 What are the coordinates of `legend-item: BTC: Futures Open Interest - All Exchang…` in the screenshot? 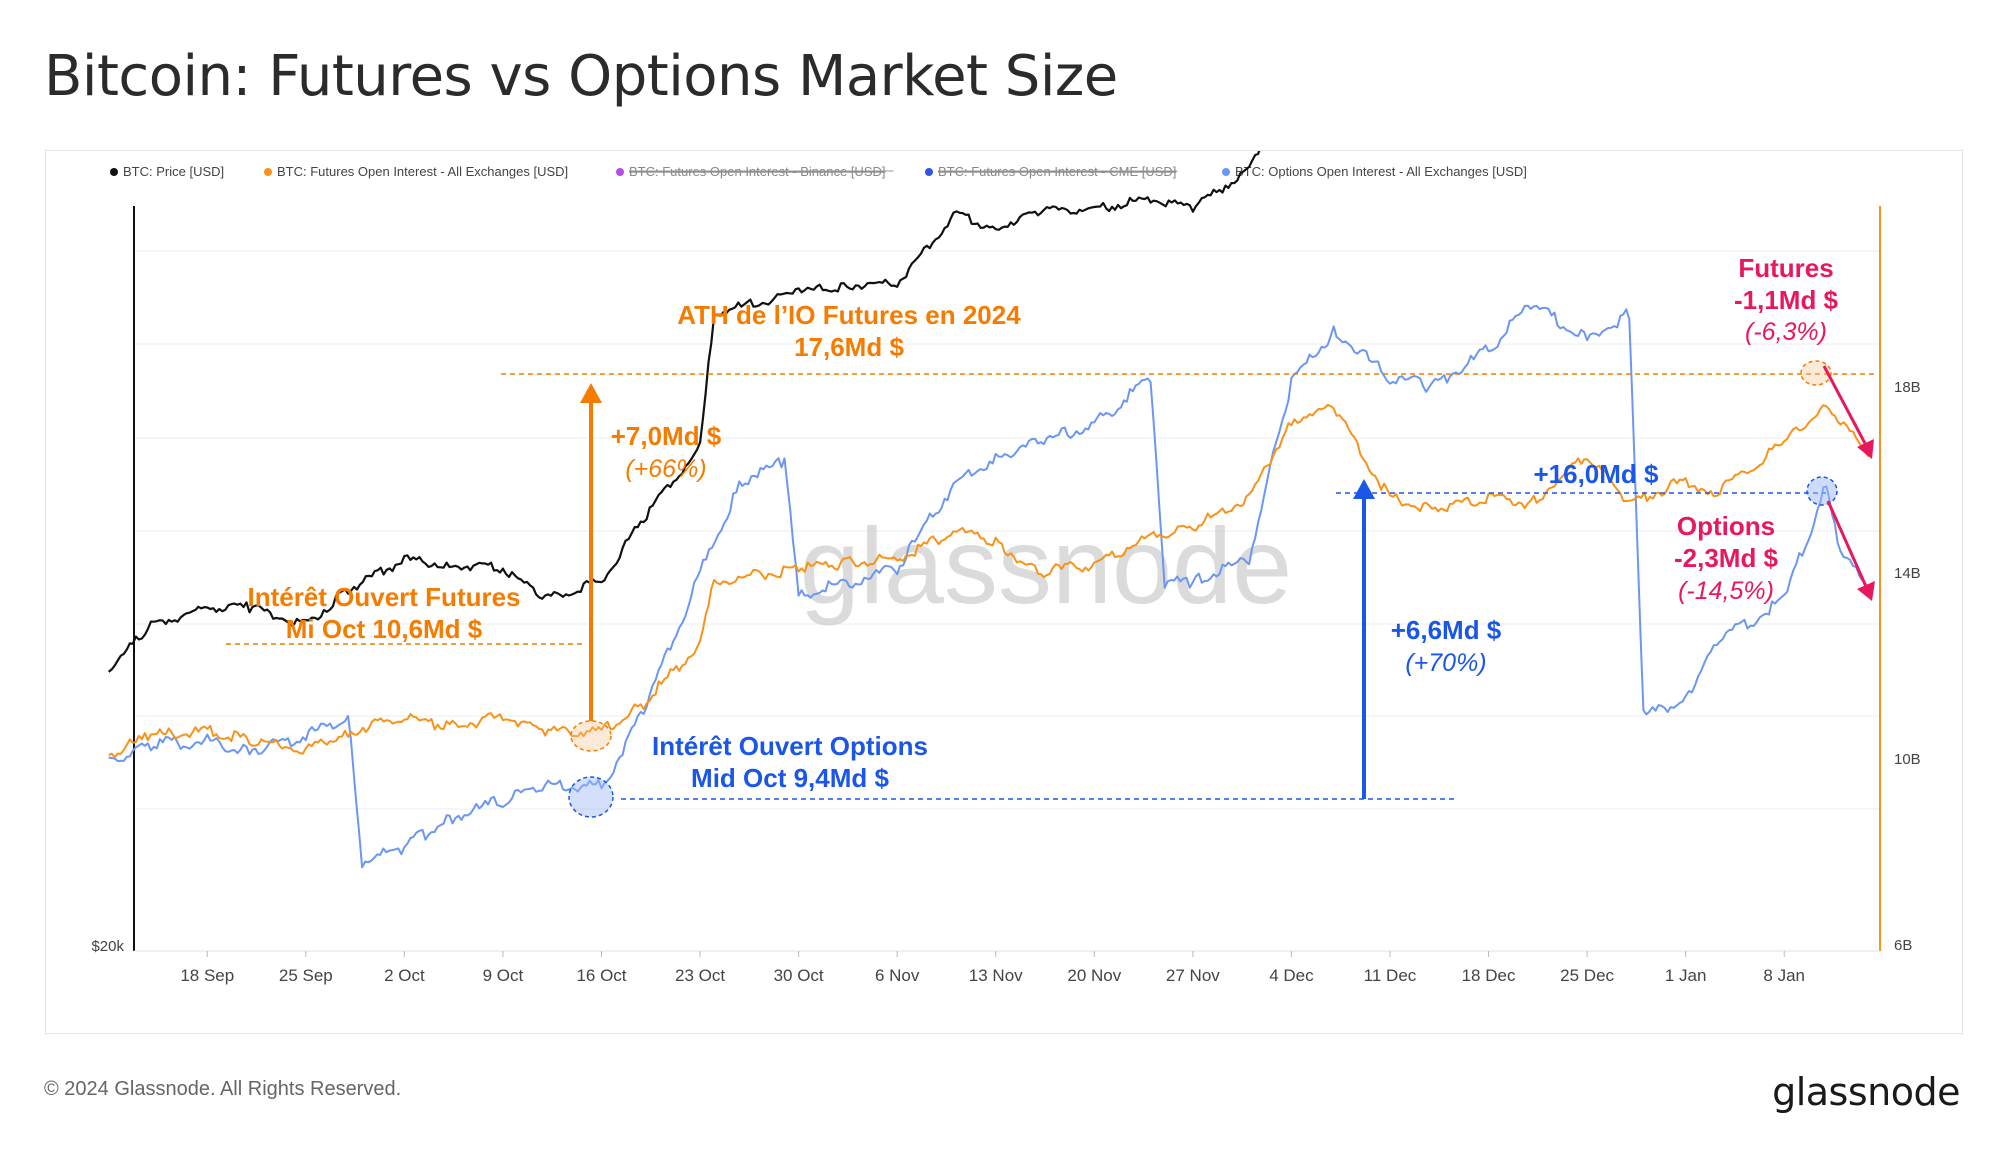 It's located at (416, 171).